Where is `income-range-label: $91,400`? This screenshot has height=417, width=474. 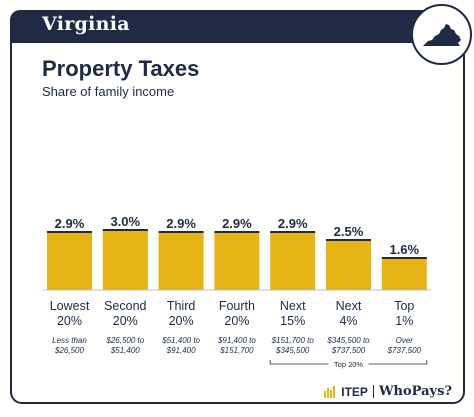
income-range-label: $91,400 is located at coordinates (181, 350).